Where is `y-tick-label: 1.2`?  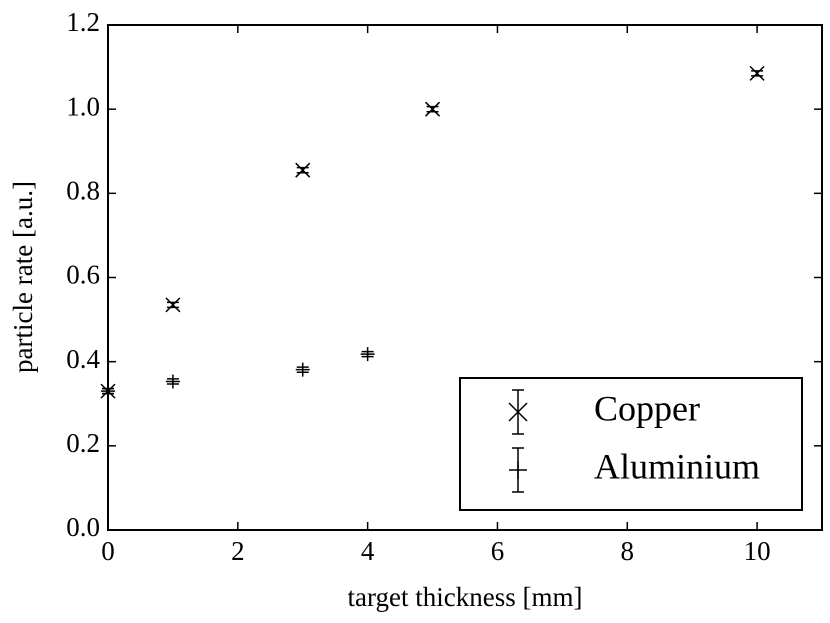
y-tick-label: 1.2 is located at coordinates (83, 22).